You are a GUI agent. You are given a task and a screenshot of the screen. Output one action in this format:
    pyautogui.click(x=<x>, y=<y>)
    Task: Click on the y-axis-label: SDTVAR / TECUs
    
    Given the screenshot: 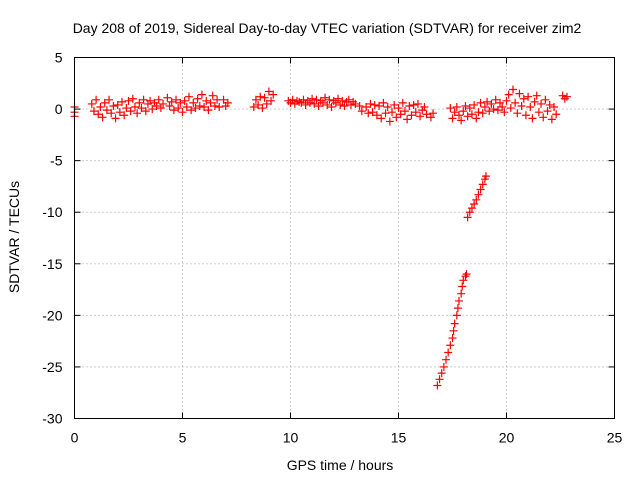 What is the action you would take?
    pyautogui.click(x=14, y=237)
    